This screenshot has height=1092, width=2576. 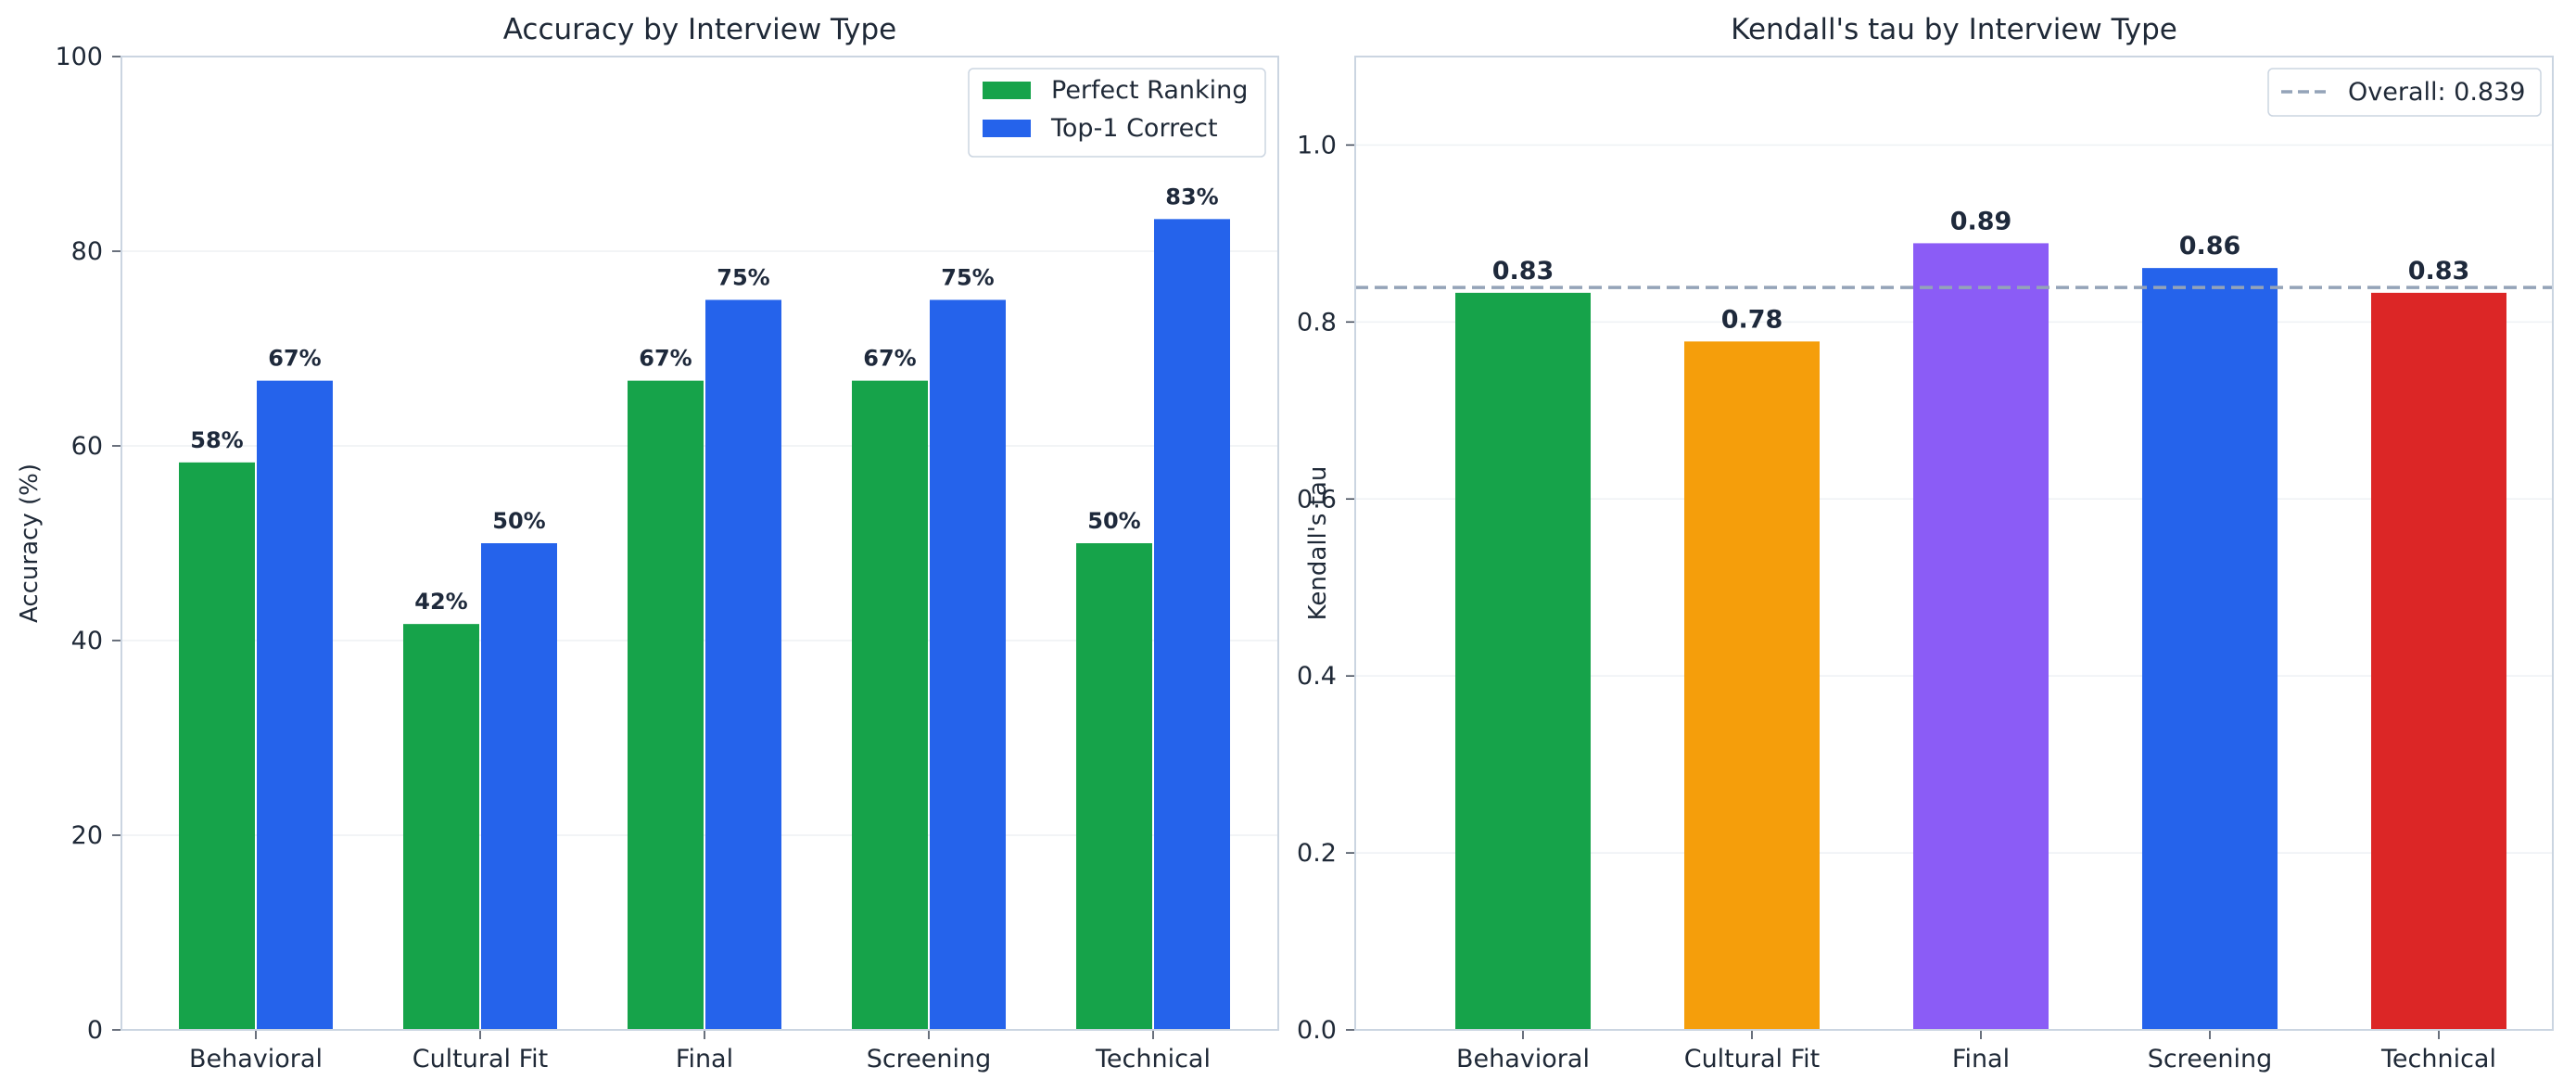 I want to click on y-tick-label: 0.2, so click(x=1317, y=853).